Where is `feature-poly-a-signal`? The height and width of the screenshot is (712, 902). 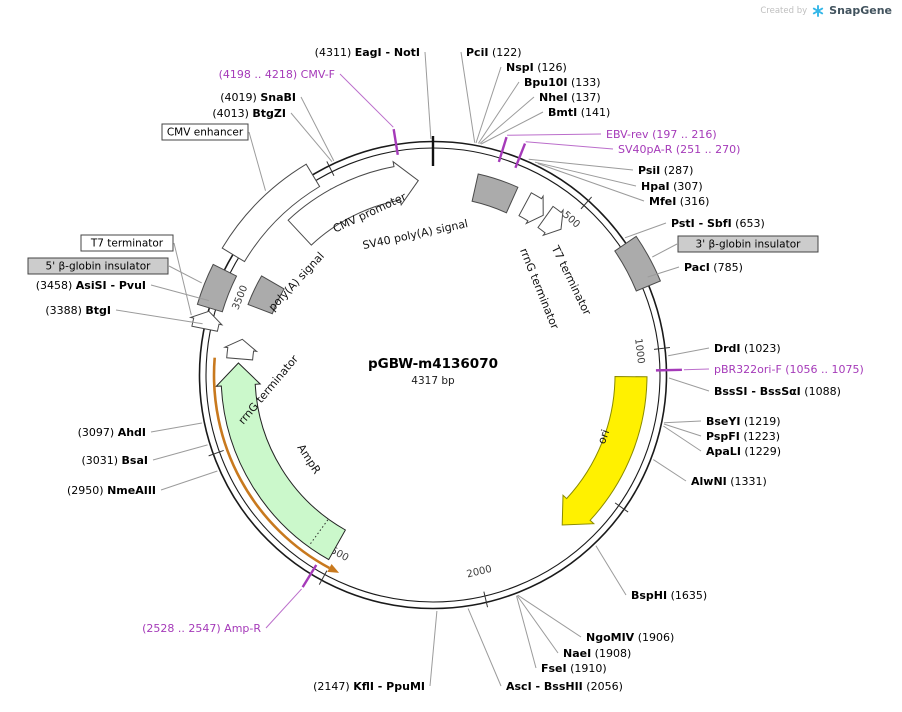 feature-poly-a-signal is located at coordinates (266, 295).